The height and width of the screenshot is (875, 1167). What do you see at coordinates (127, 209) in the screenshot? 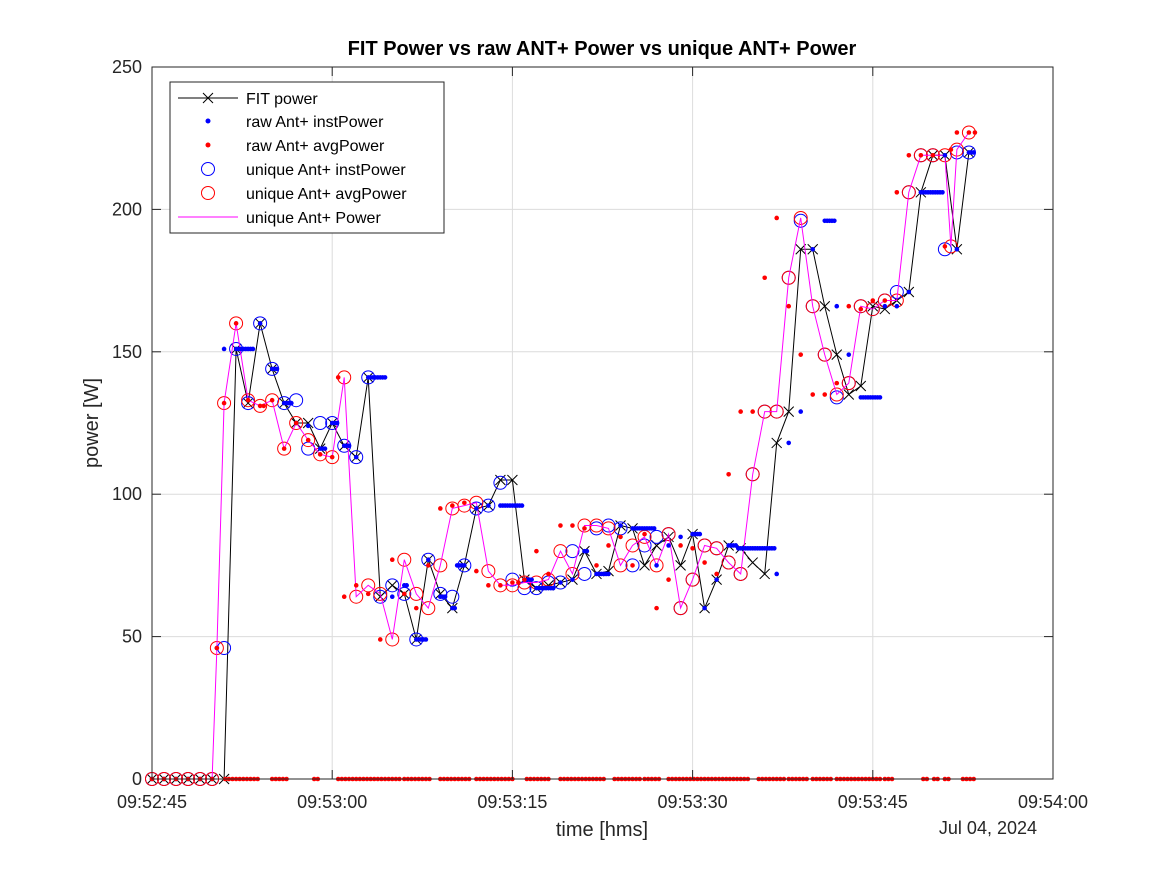
I see `y-tick-label: 200` at bounding box center [127, 209].